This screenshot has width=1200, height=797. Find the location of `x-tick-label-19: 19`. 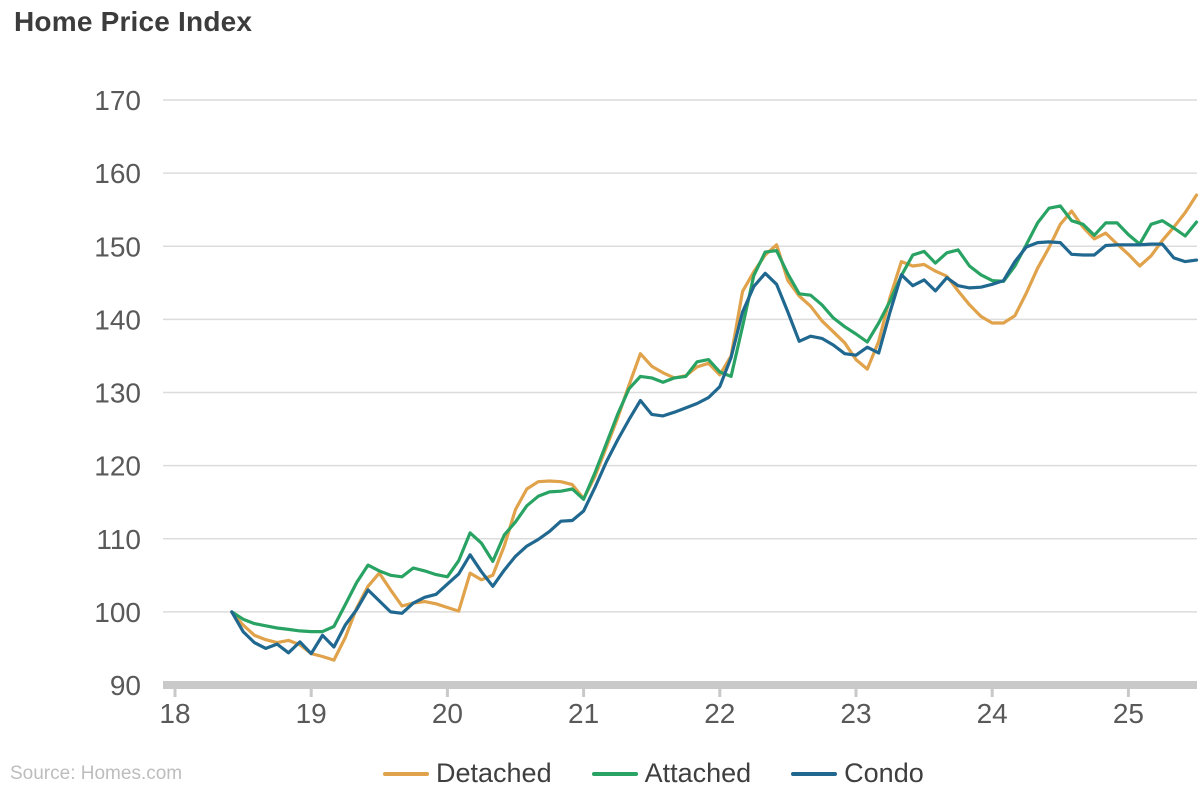

x-tick-label-19: 19 is located at coordinates (311, 713).